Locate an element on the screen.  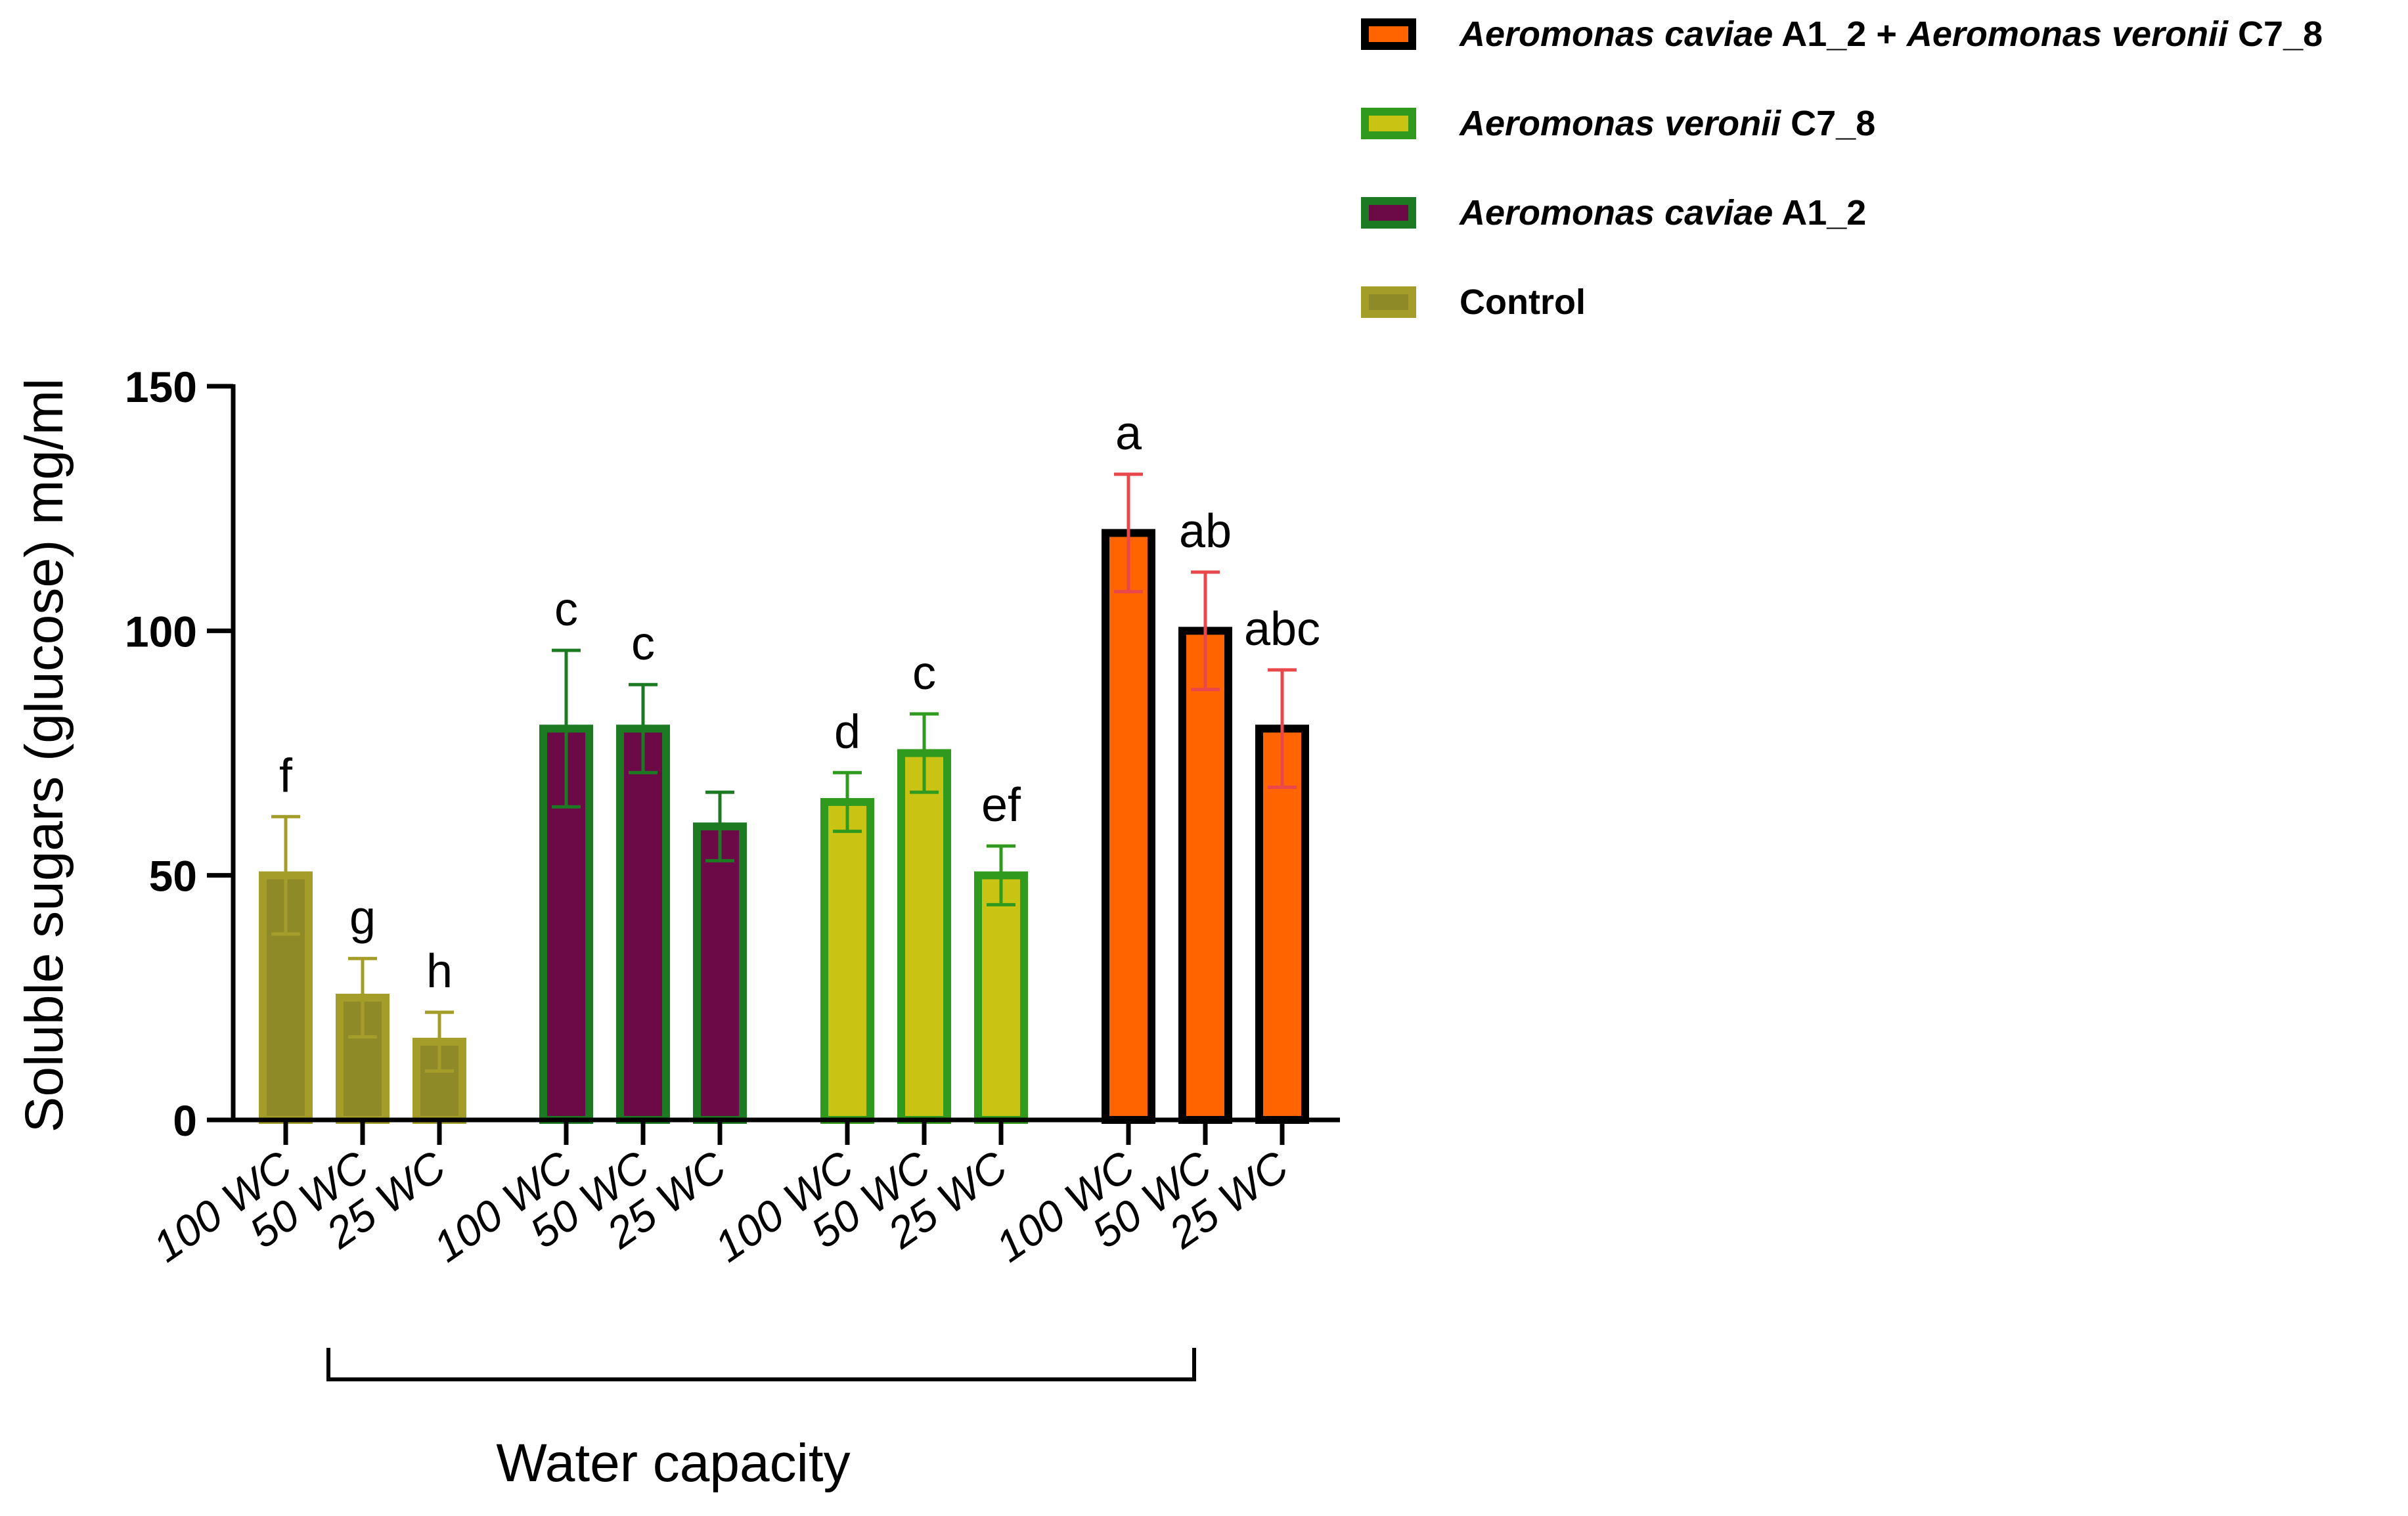
significance-letter: abc is located at coordinates (1282, 629).